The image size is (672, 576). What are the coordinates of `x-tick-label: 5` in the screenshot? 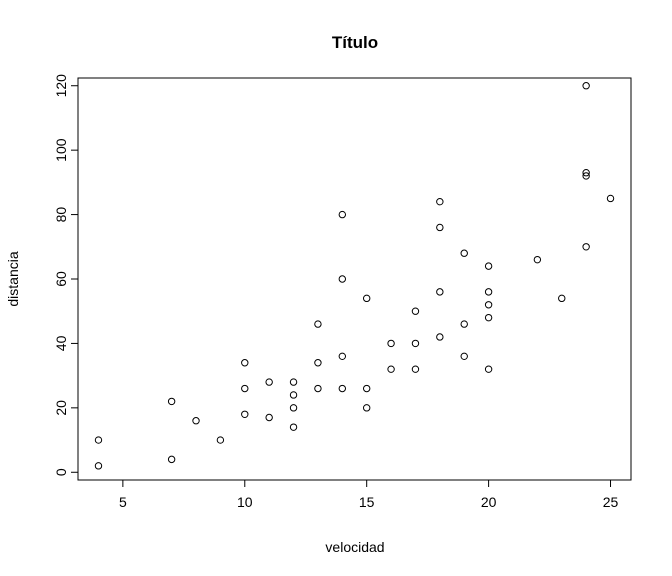 It's located at (123, 502).